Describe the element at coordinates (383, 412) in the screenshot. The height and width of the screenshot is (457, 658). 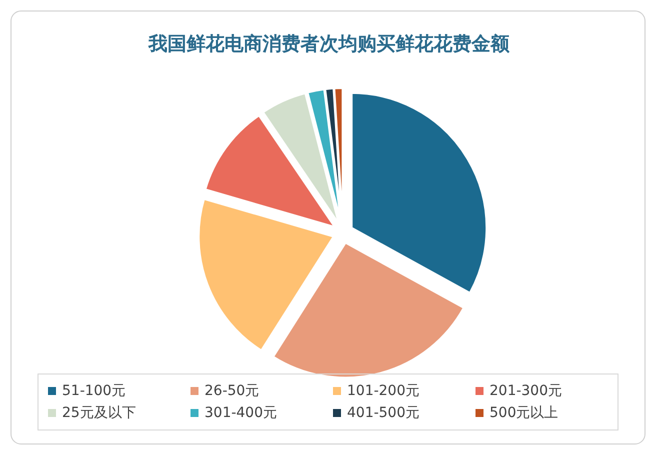
I see `legend-label: 401-500元` at that location.